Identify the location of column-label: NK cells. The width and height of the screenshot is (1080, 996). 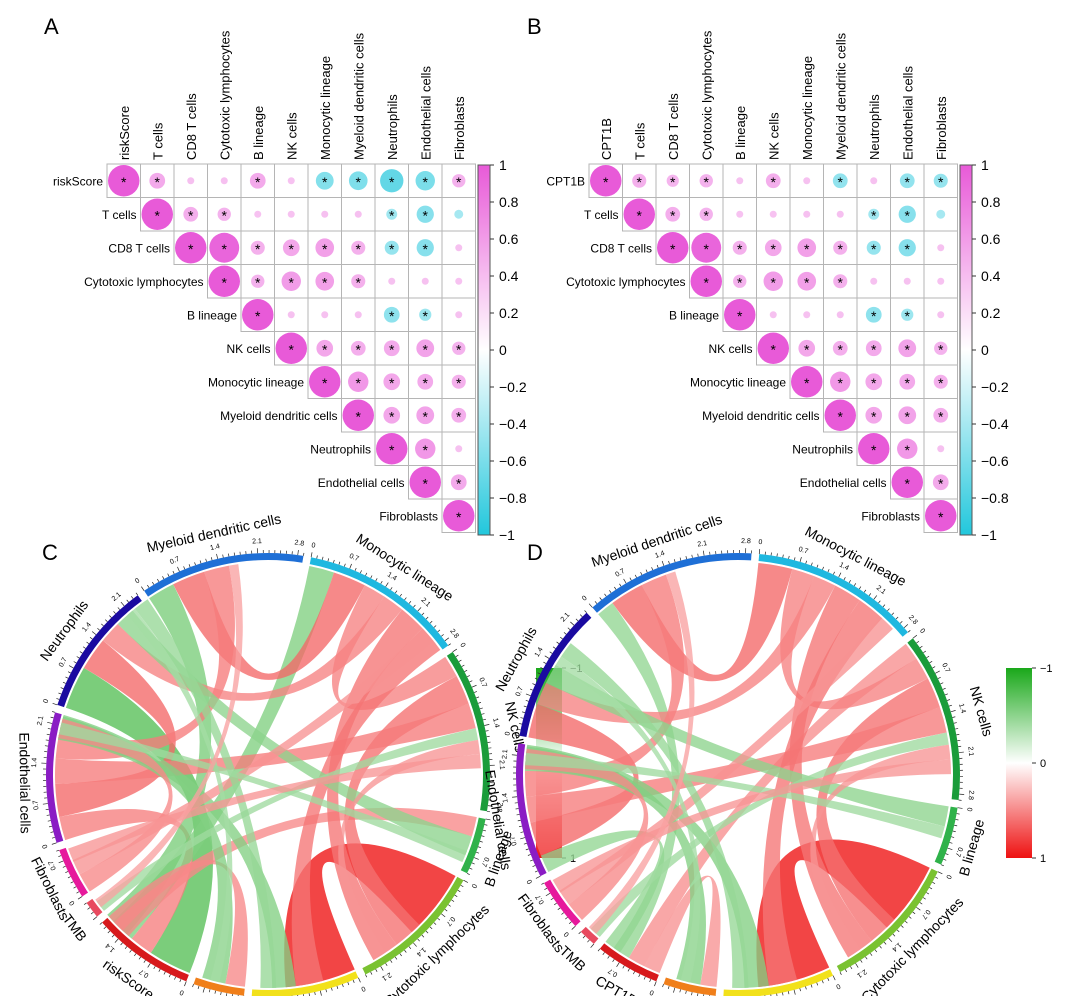
(291, 136).